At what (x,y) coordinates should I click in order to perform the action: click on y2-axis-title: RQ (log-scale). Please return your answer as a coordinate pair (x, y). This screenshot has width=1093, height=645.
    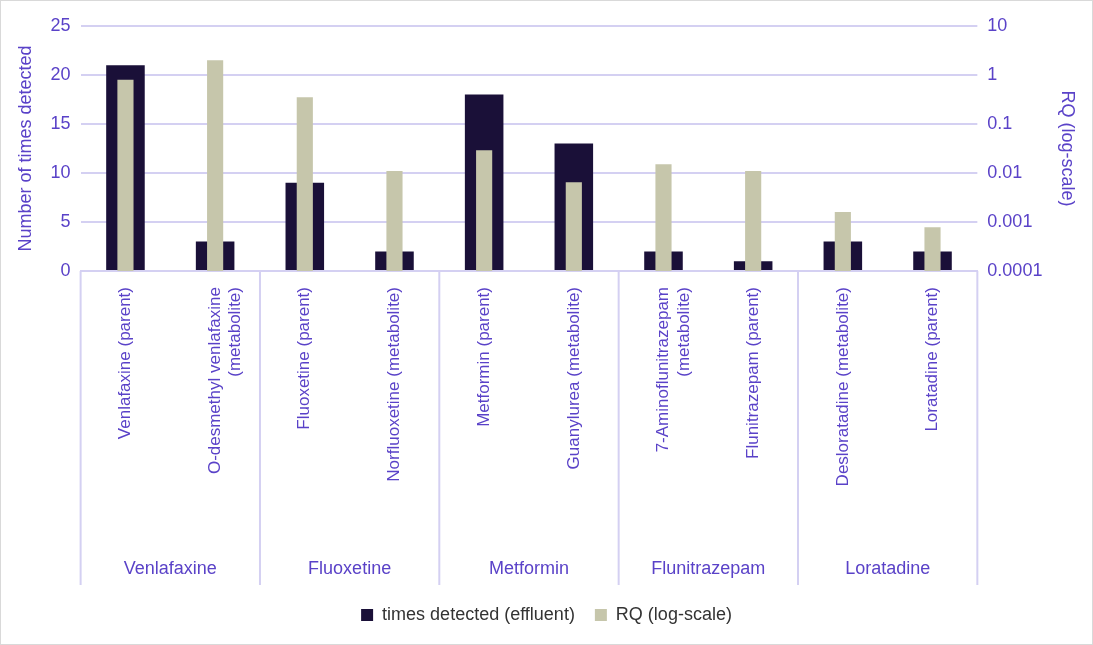
    Looking at the image, I should click on (1068, 148).